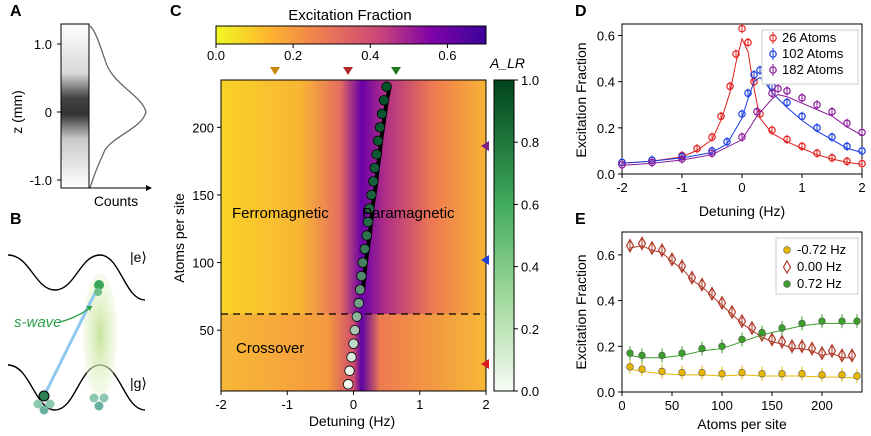  What do you see at coordinates (370, 55) in the screenshot?
I see `c-top-tick-label: 0.4` at bounding box center [370, 55].